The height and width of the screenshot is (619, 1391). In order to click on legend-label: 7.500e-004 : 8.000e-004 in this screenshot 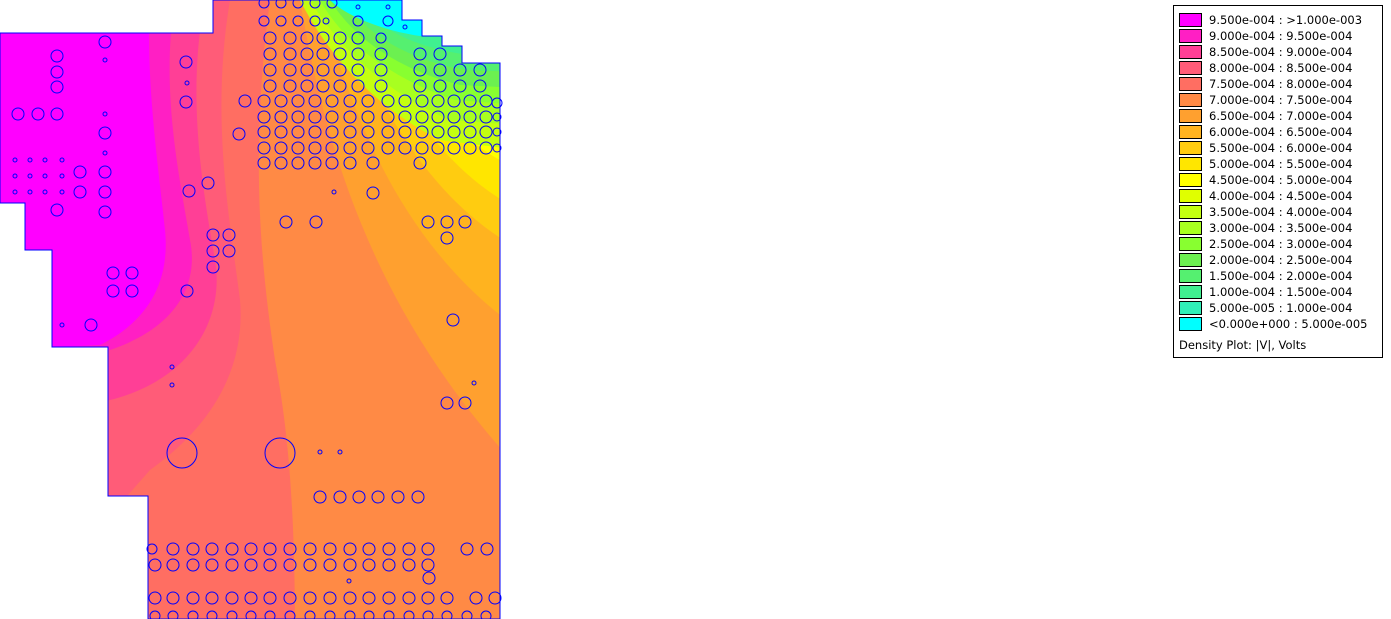, I will do `click(1281, 84)`.